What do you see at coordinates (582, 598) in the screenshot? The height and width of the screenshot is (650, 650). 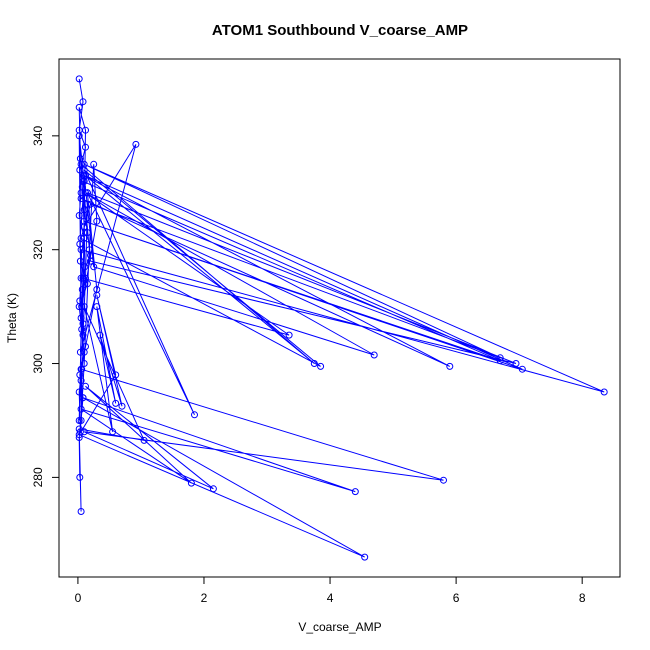 I see `x-tick-label: 8` at bounding box center [582, 598].